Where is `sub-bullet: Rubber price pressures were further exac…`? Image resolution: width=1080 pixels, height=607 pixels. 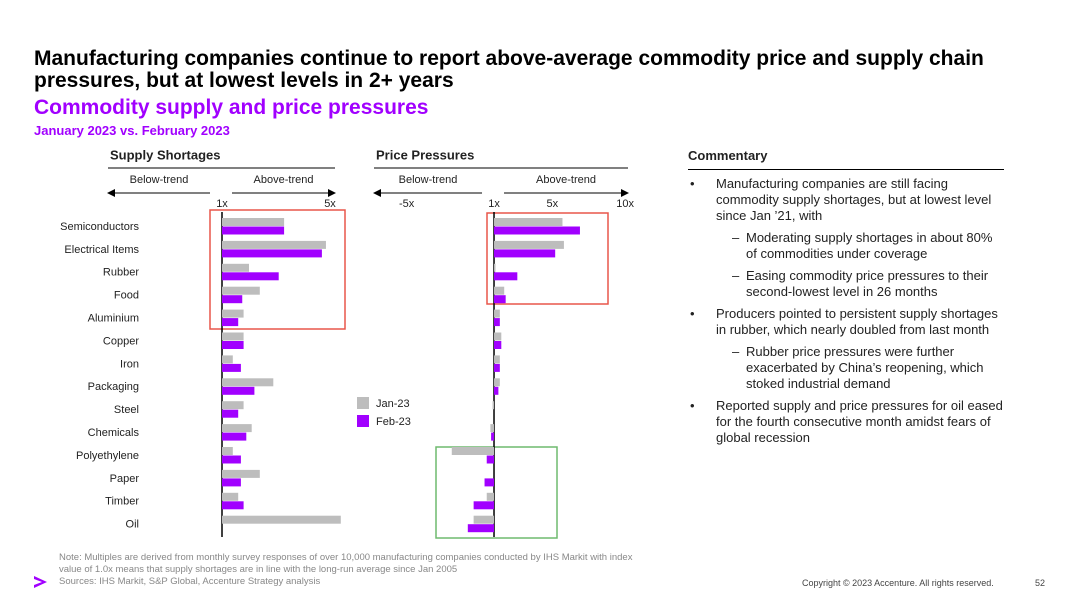
sub-bullet: Rubber price pressures were further exac… is located at coordinates (846, 368).